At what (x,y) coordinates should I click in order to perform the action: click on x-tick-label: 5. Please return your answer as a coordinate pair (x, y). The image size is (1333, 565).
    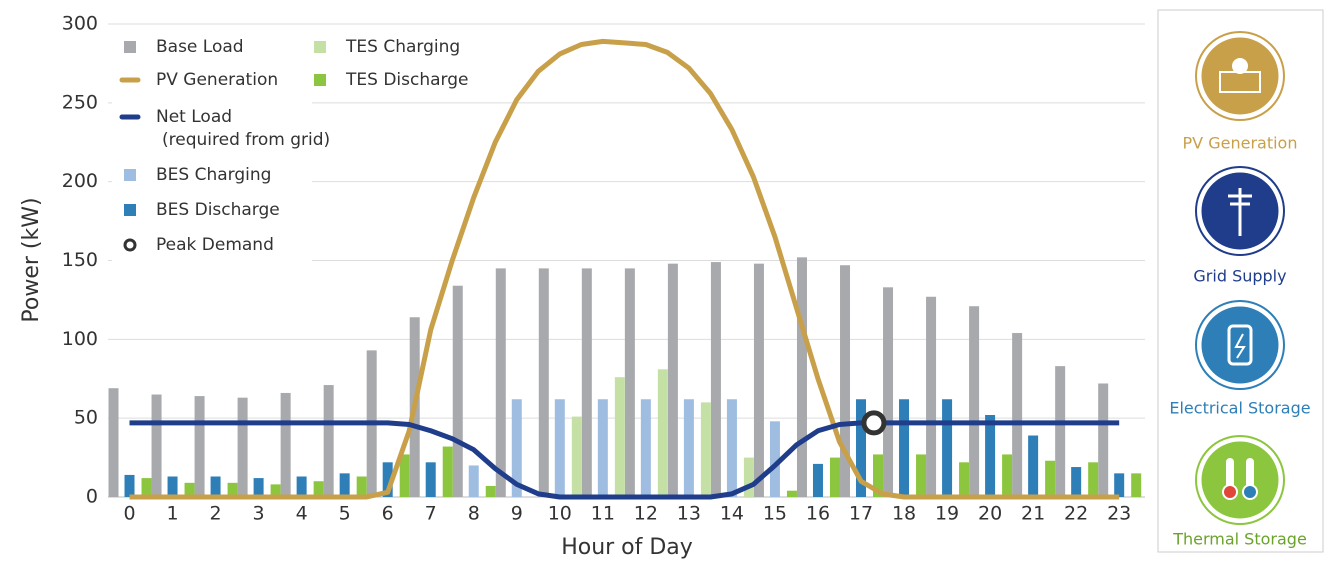
    Looking at the image, I should click on (345, 514).